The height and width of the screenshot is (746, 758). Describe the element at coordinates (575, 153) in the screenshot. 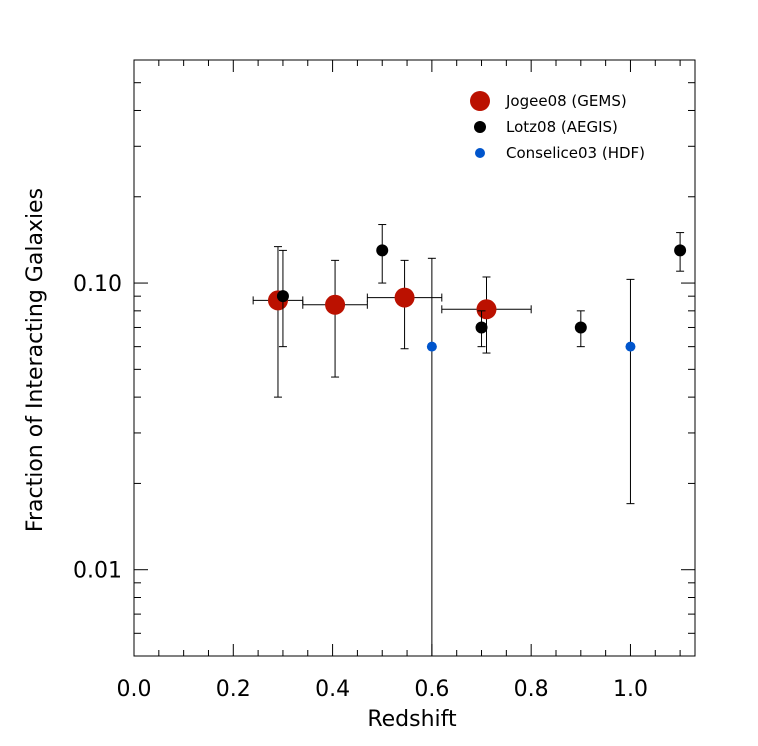

I see `legend-label: Conselice03 (HDF)` at that location.